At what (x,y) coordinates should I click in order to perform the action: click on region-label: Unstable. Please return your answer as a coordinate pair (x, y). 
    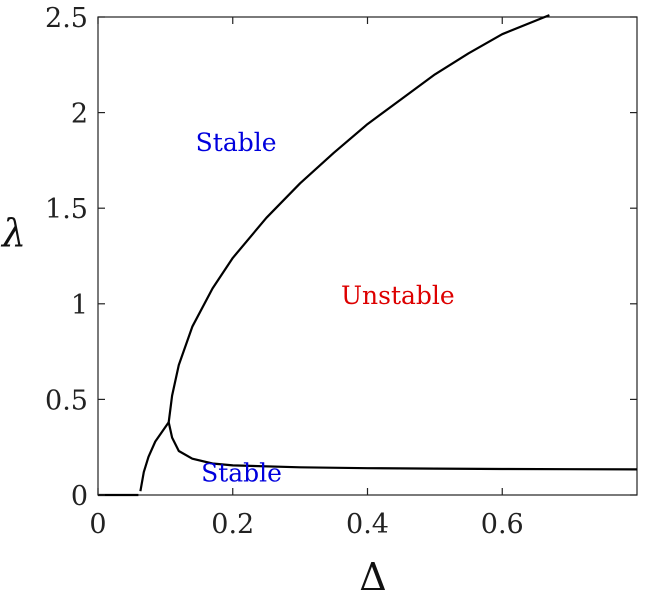
    Looking at the image, I should click on (398, 295).